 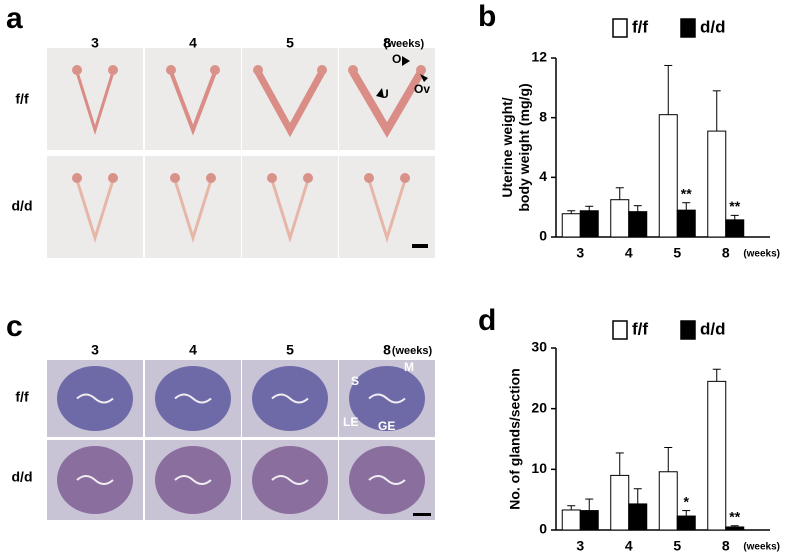 I want to click on y-tick-label: 30, so click(x=539, y=347).